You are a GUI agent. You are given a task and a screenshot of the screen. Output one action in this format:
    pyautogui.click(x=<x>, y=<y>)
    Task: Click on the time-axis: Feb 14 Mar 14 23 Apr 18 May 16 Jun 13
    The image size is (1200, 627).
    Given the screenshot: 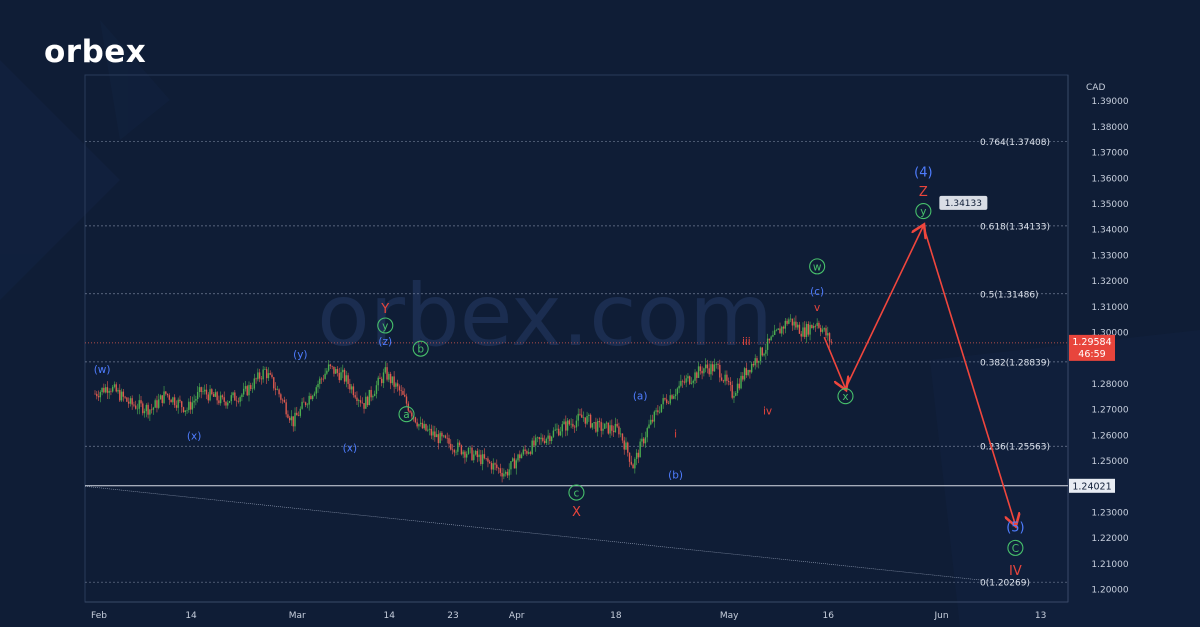 What is the action you would take?
    pyautogui.click(x=568, y=616)
    